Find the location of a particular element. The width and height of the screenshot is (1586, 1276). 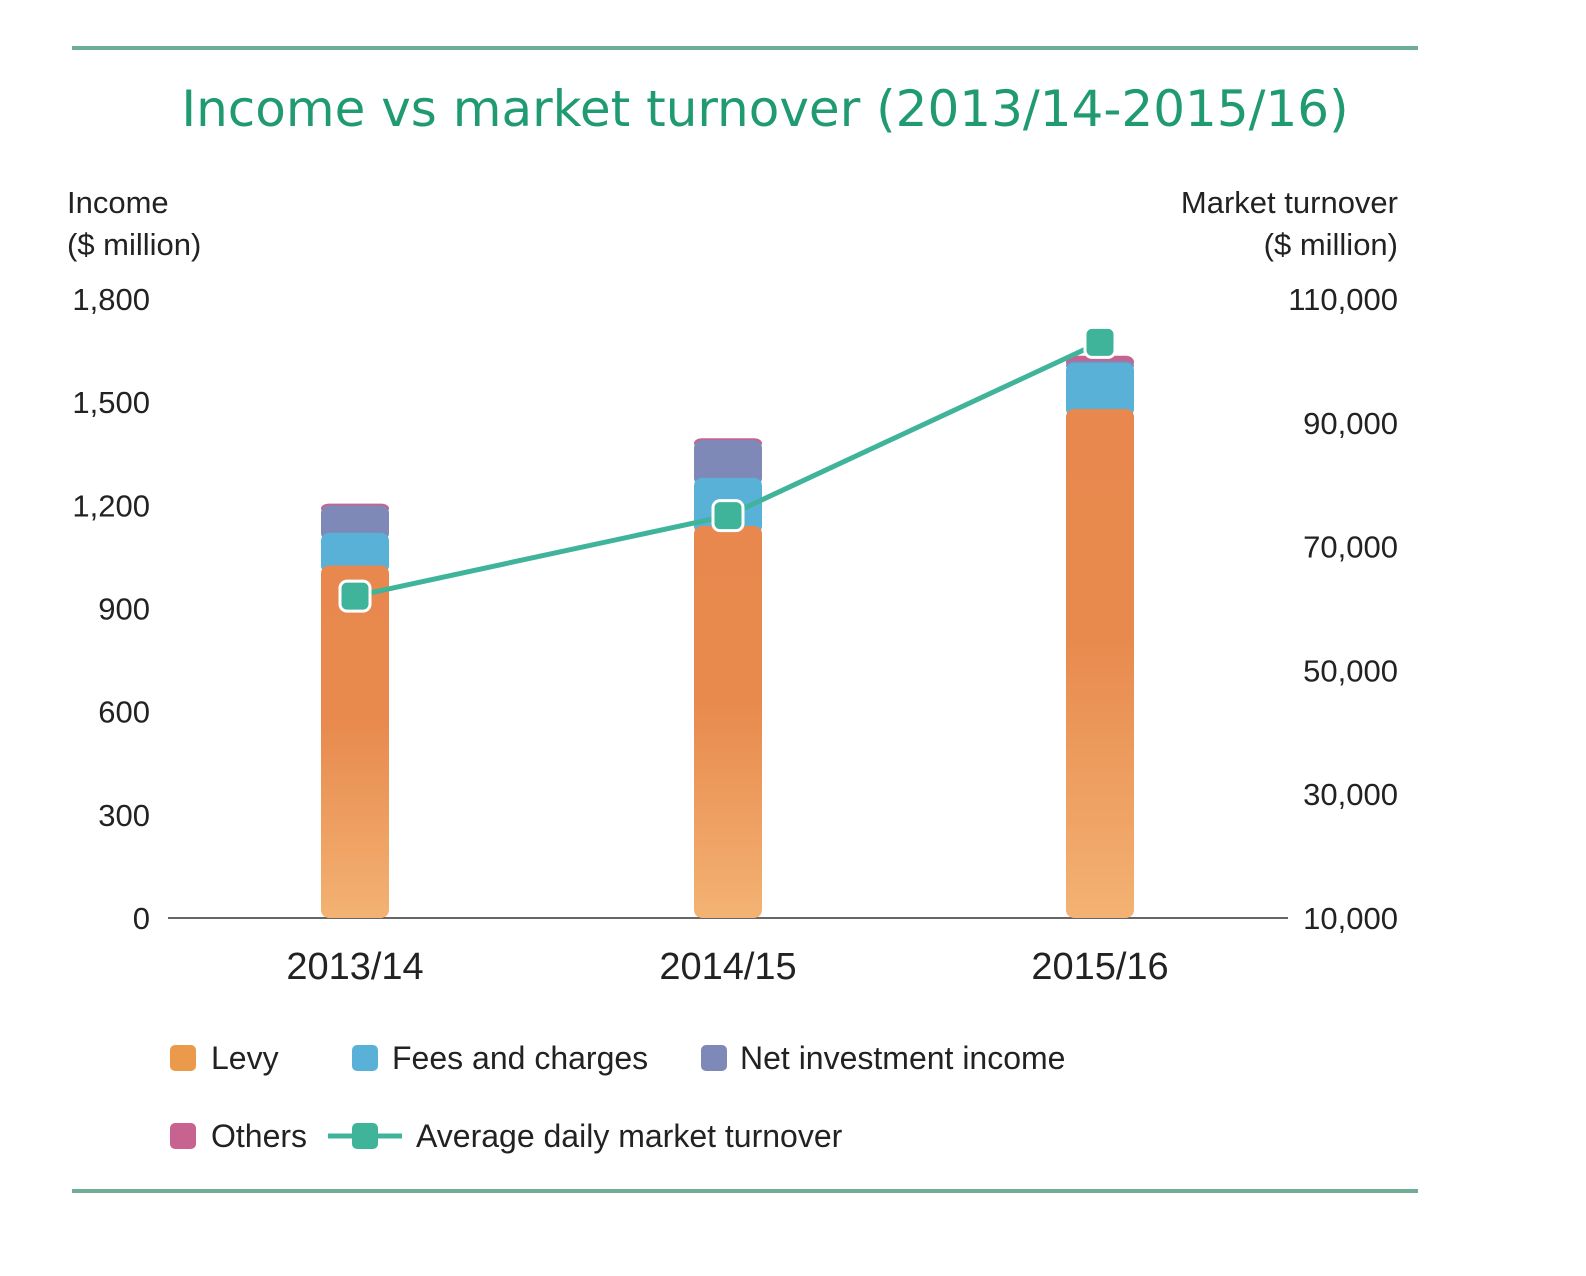

right-axis-title-line2: ($ million) is located at coordinates (1331, 244).